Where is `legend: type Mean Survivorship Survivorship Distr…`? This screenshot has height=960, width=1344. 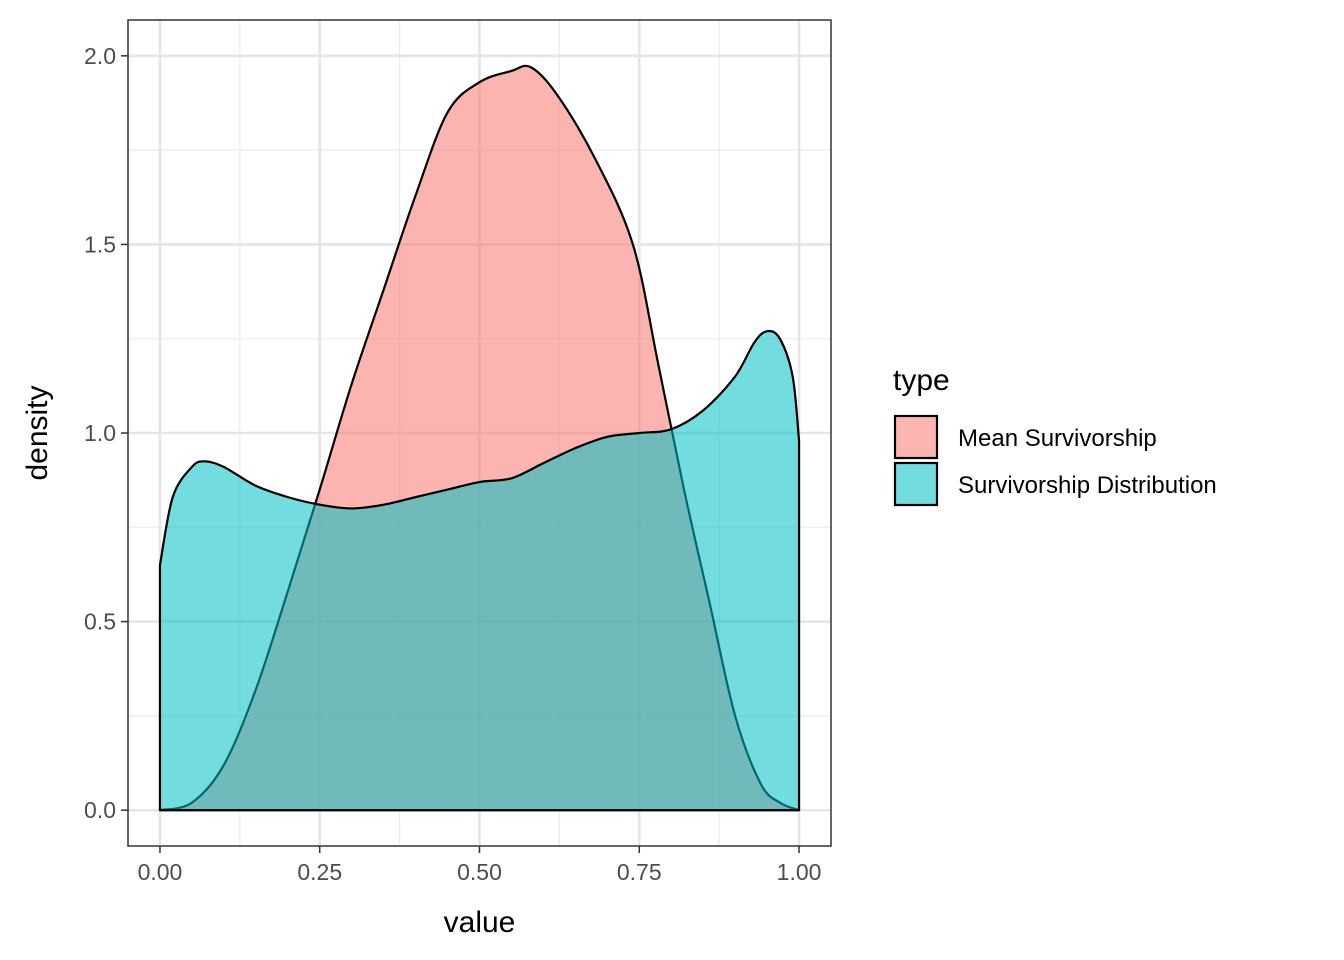 legend: type Mean Survivorship Survivorship Distr… is located at coordinates (1055, 435).